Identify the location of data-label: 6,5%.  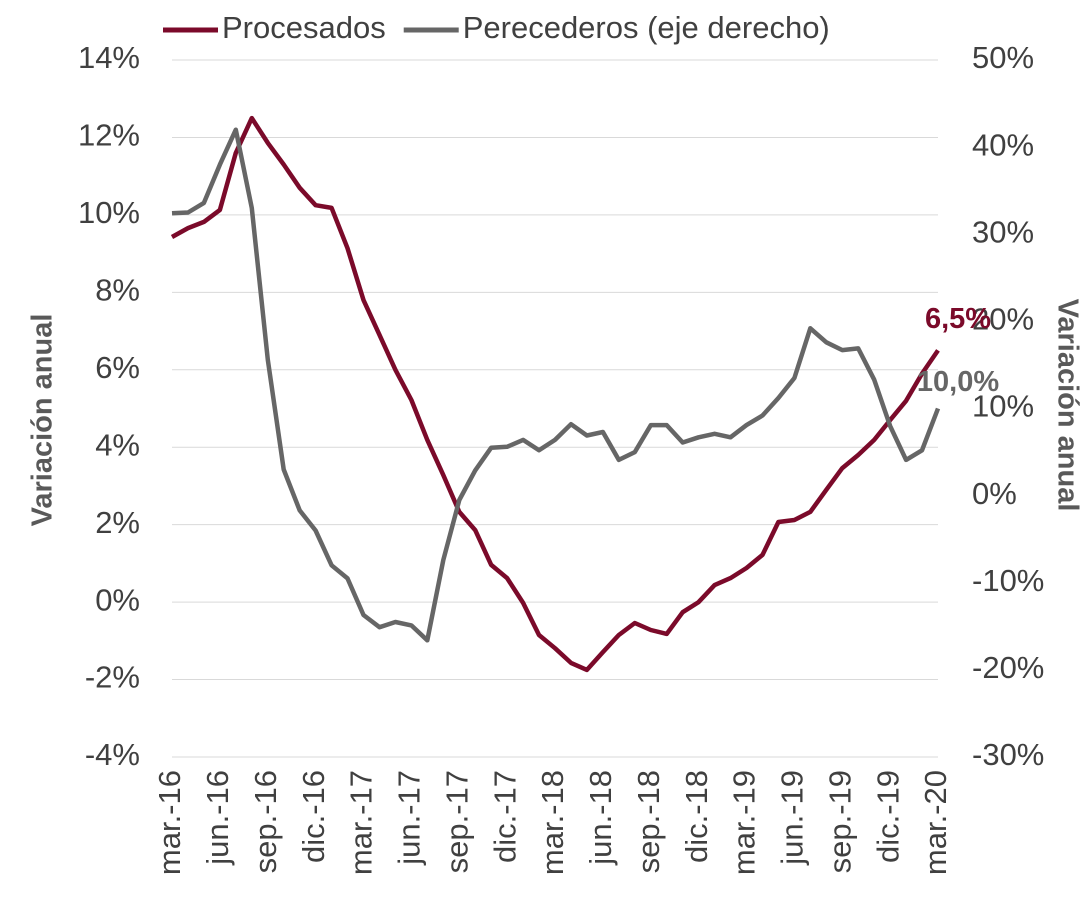
(958, 319).